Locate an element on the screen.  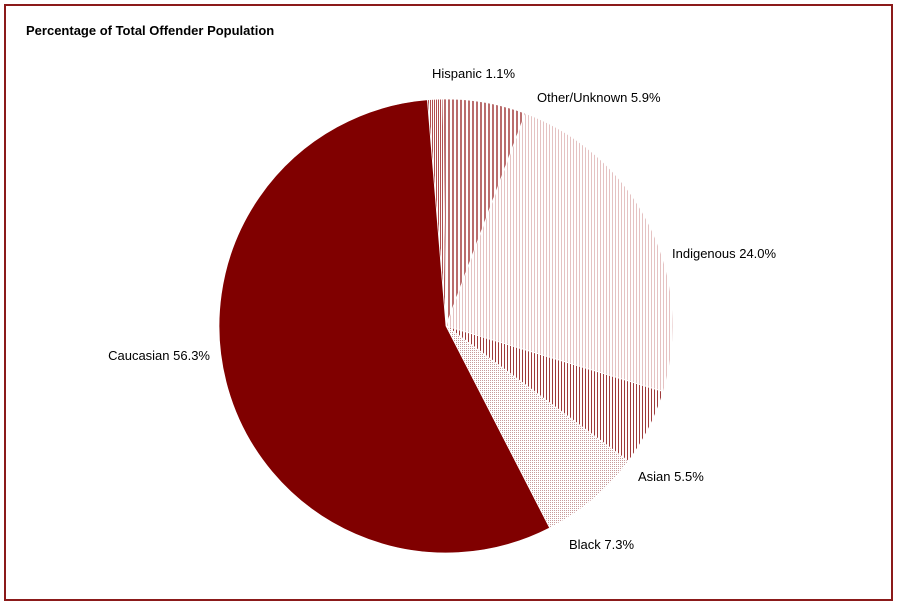
pie-slice-black is located at coordinates (537, 427).